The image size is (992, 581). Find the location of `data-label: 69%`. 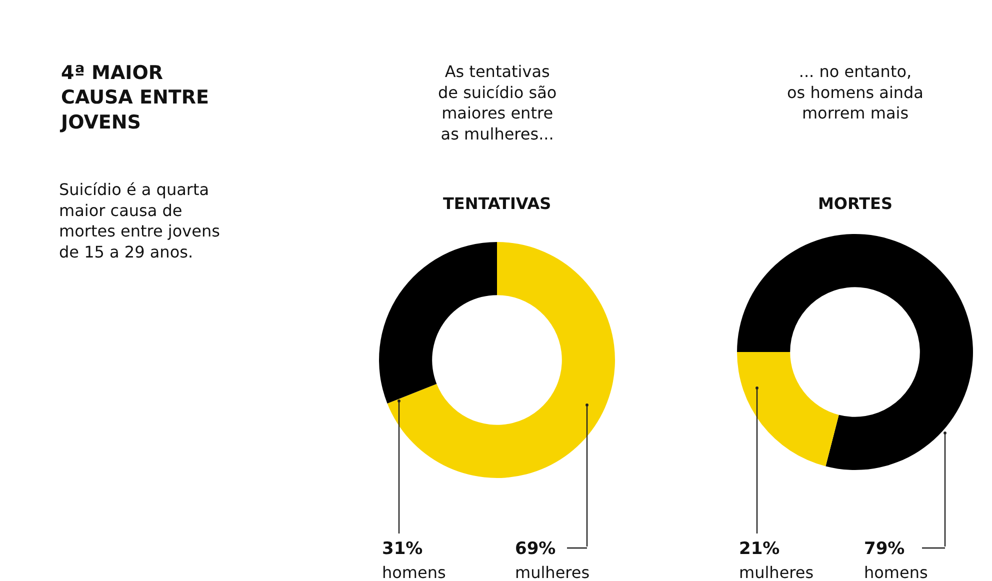

data-label: 69% is located at coordinates (535, 549).